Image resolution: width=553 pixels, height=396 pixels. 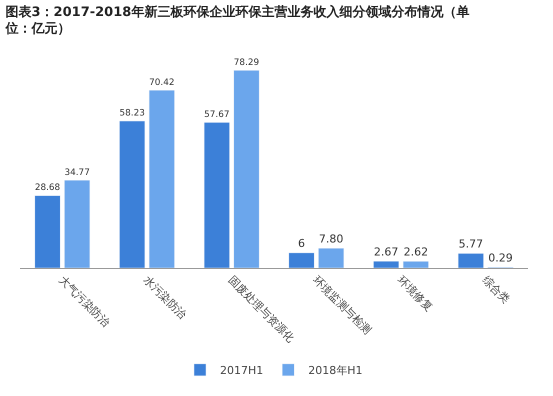 I want to click on data-label: 58.23, so click(x=132, y=113).